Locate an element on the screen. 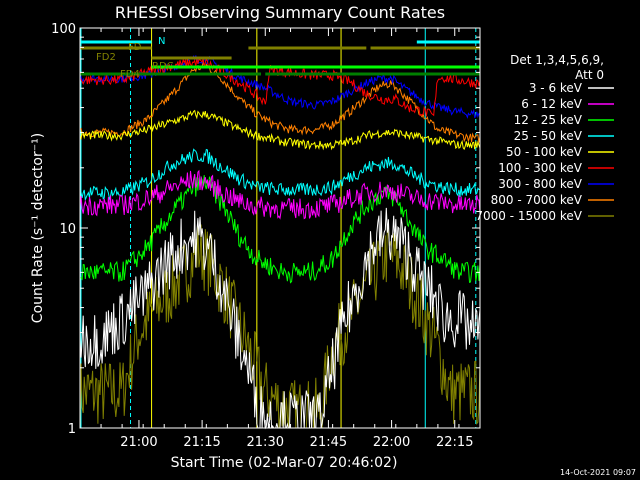 Image resolution: width=640 pixels, height=480 pixels. y-tick-label: 1 is located at coordinates (72, 429).